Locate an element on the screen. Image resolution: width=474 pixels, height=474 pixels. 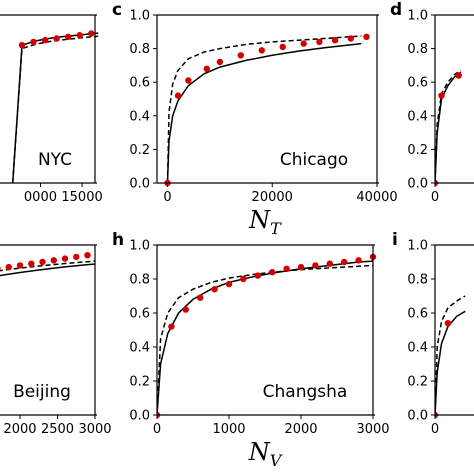
x-tick-label: 1000 is located at coordinates (228, 429).